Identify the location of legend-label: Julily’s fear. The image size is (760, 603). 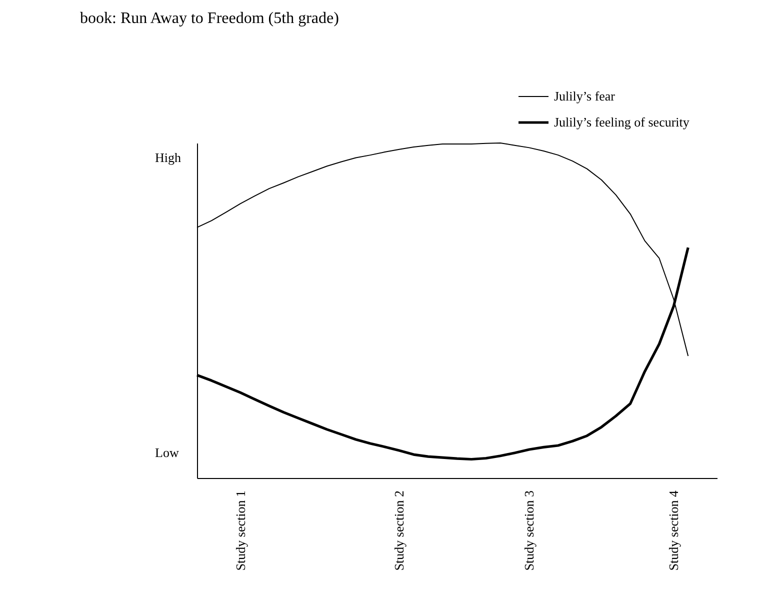
(585, 96).